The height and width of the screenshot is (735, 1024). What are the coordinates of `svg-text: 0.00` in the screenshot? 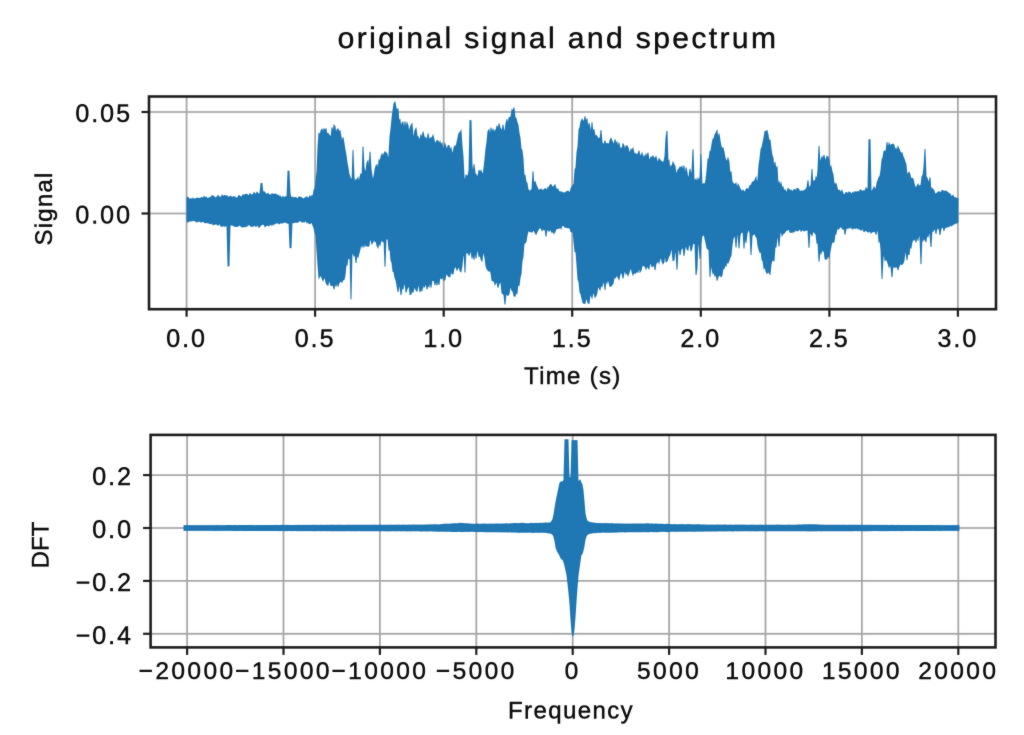 It's located at (103, 216).